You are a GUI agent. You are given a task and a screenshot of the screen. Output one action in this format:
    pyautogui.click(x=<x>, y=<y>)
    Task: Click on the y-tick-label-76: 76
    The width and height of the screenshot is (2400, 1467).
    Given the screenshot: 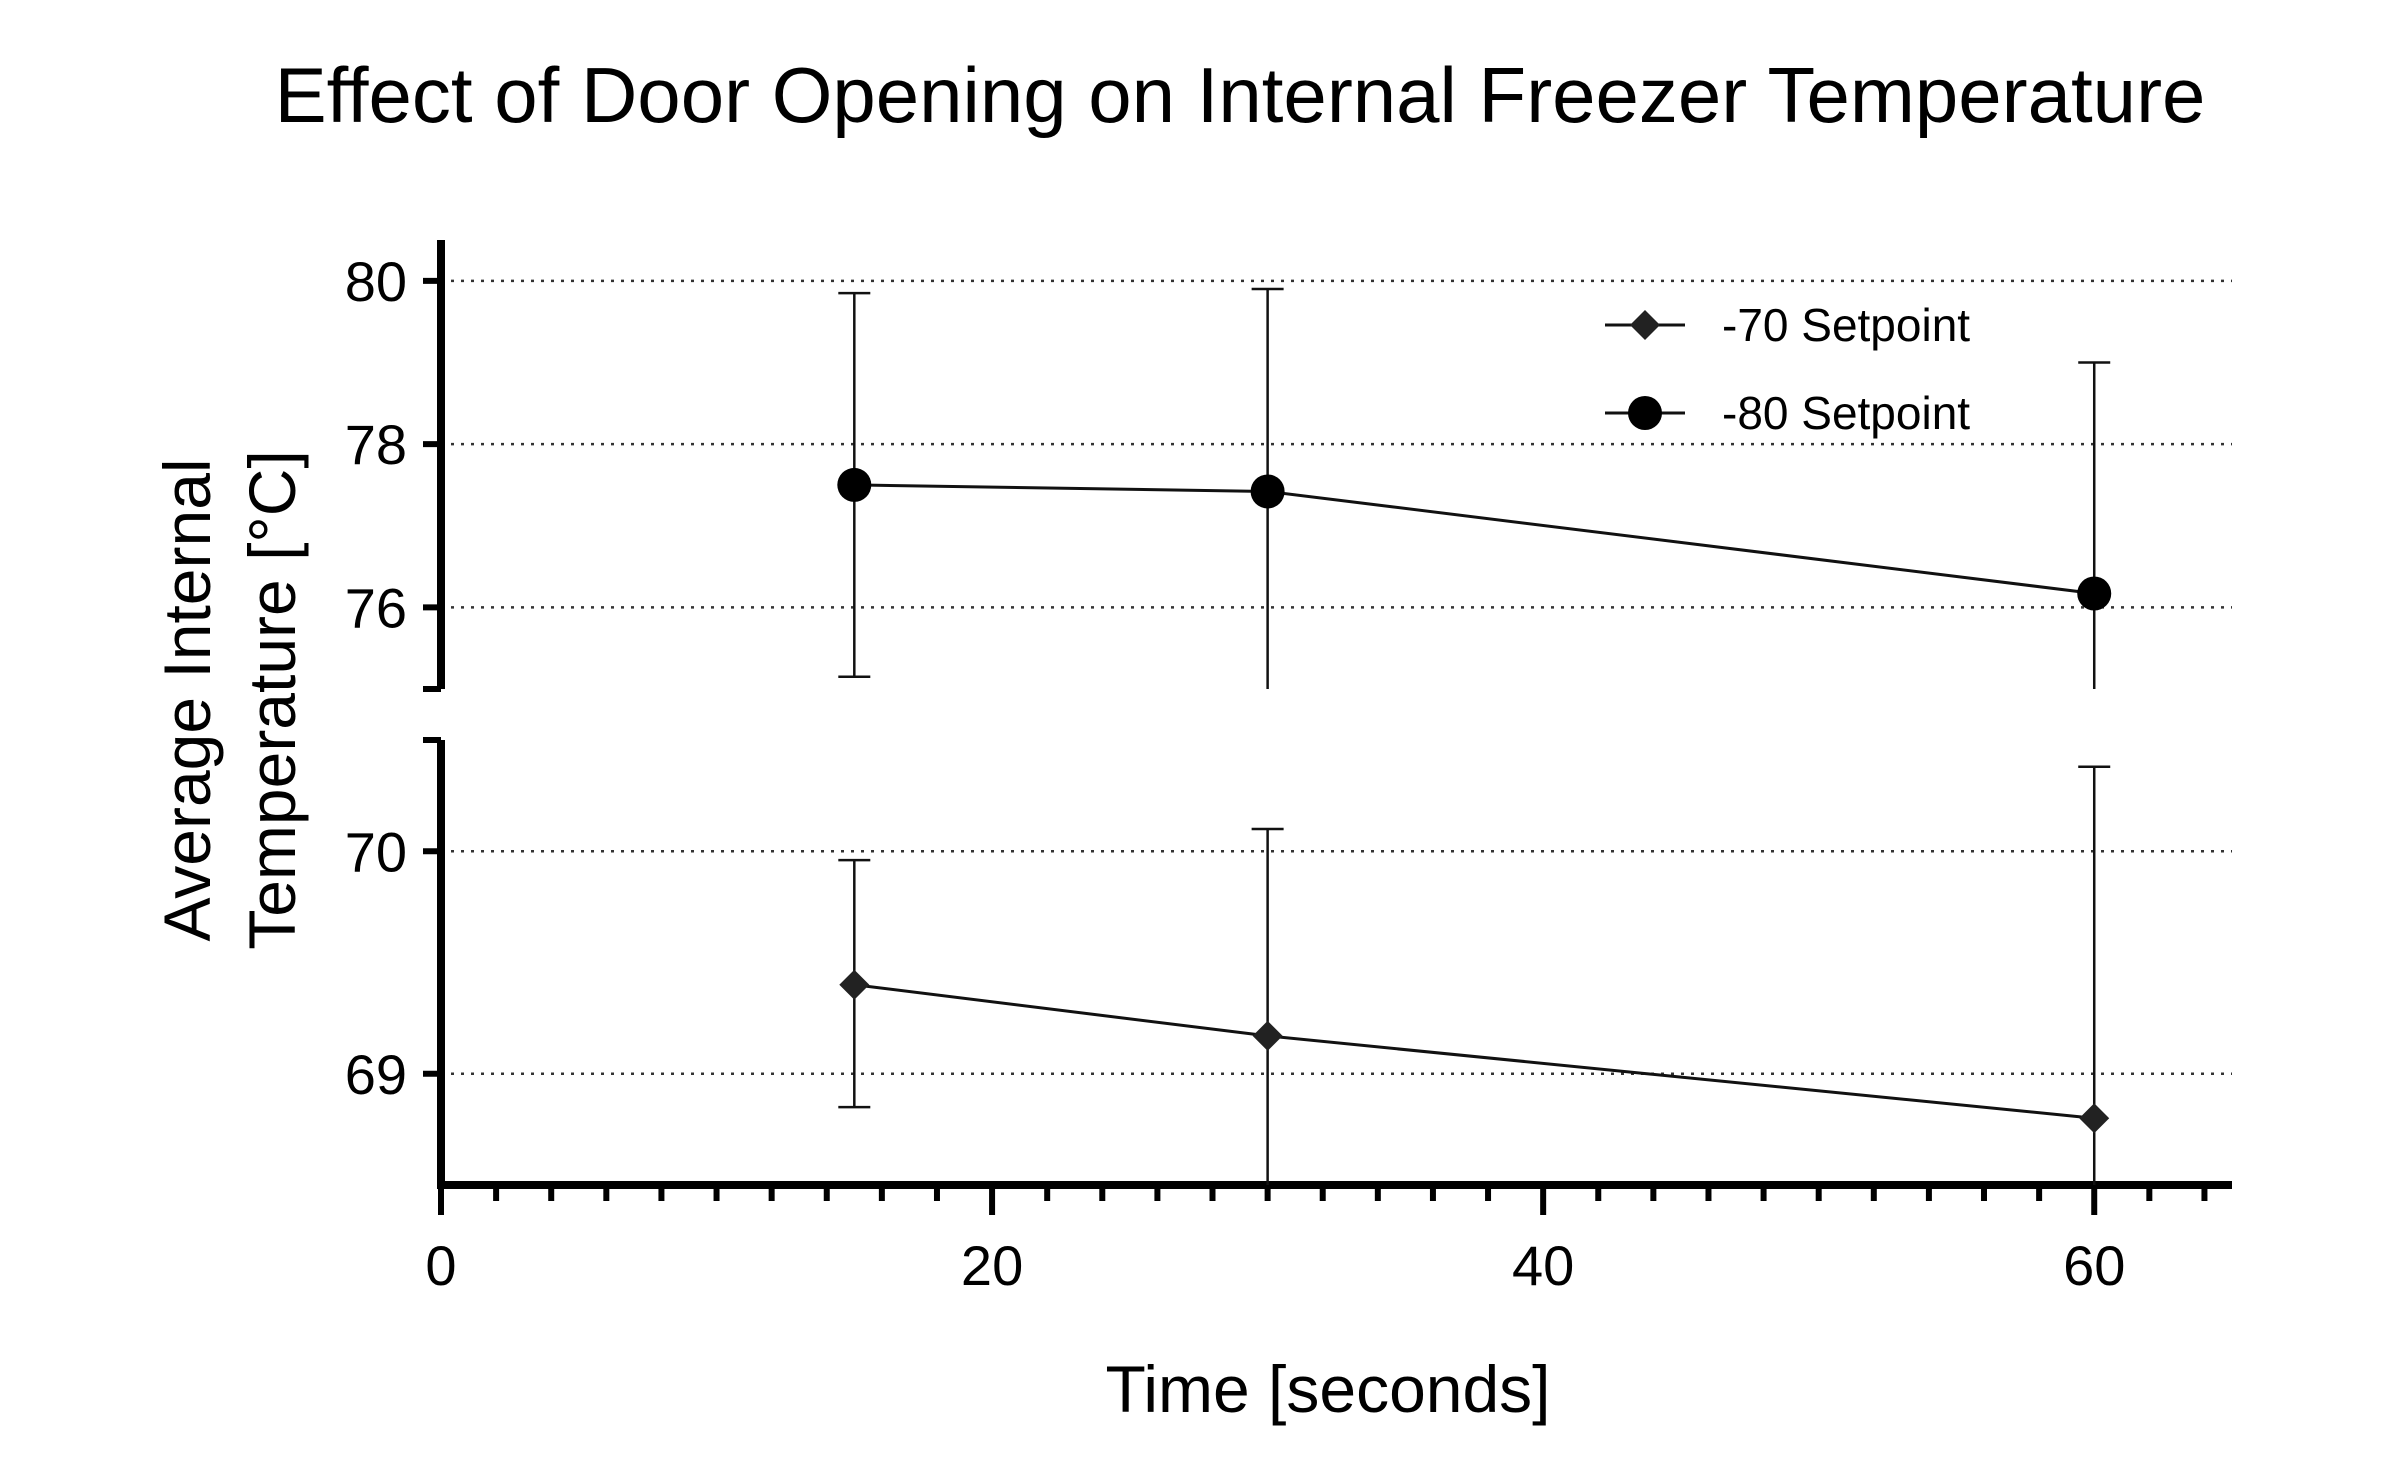 What is the action you would take?
    pyautogui.click(x=376, y=607)
    